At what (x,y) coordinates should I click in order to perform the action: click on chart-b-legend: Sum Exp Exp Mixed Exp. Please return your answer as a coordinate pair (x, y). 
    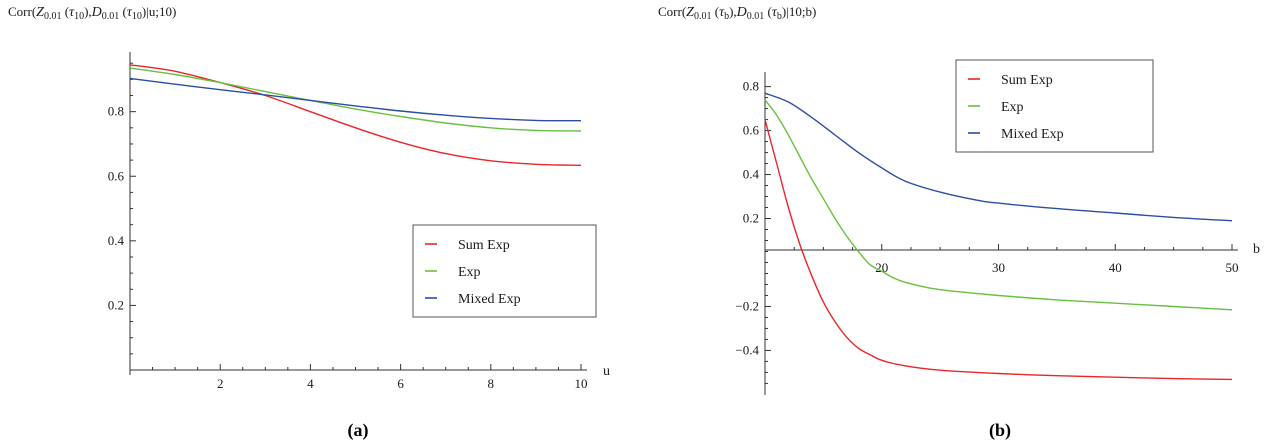
    Looking at the image, I should click on (1054, 106).